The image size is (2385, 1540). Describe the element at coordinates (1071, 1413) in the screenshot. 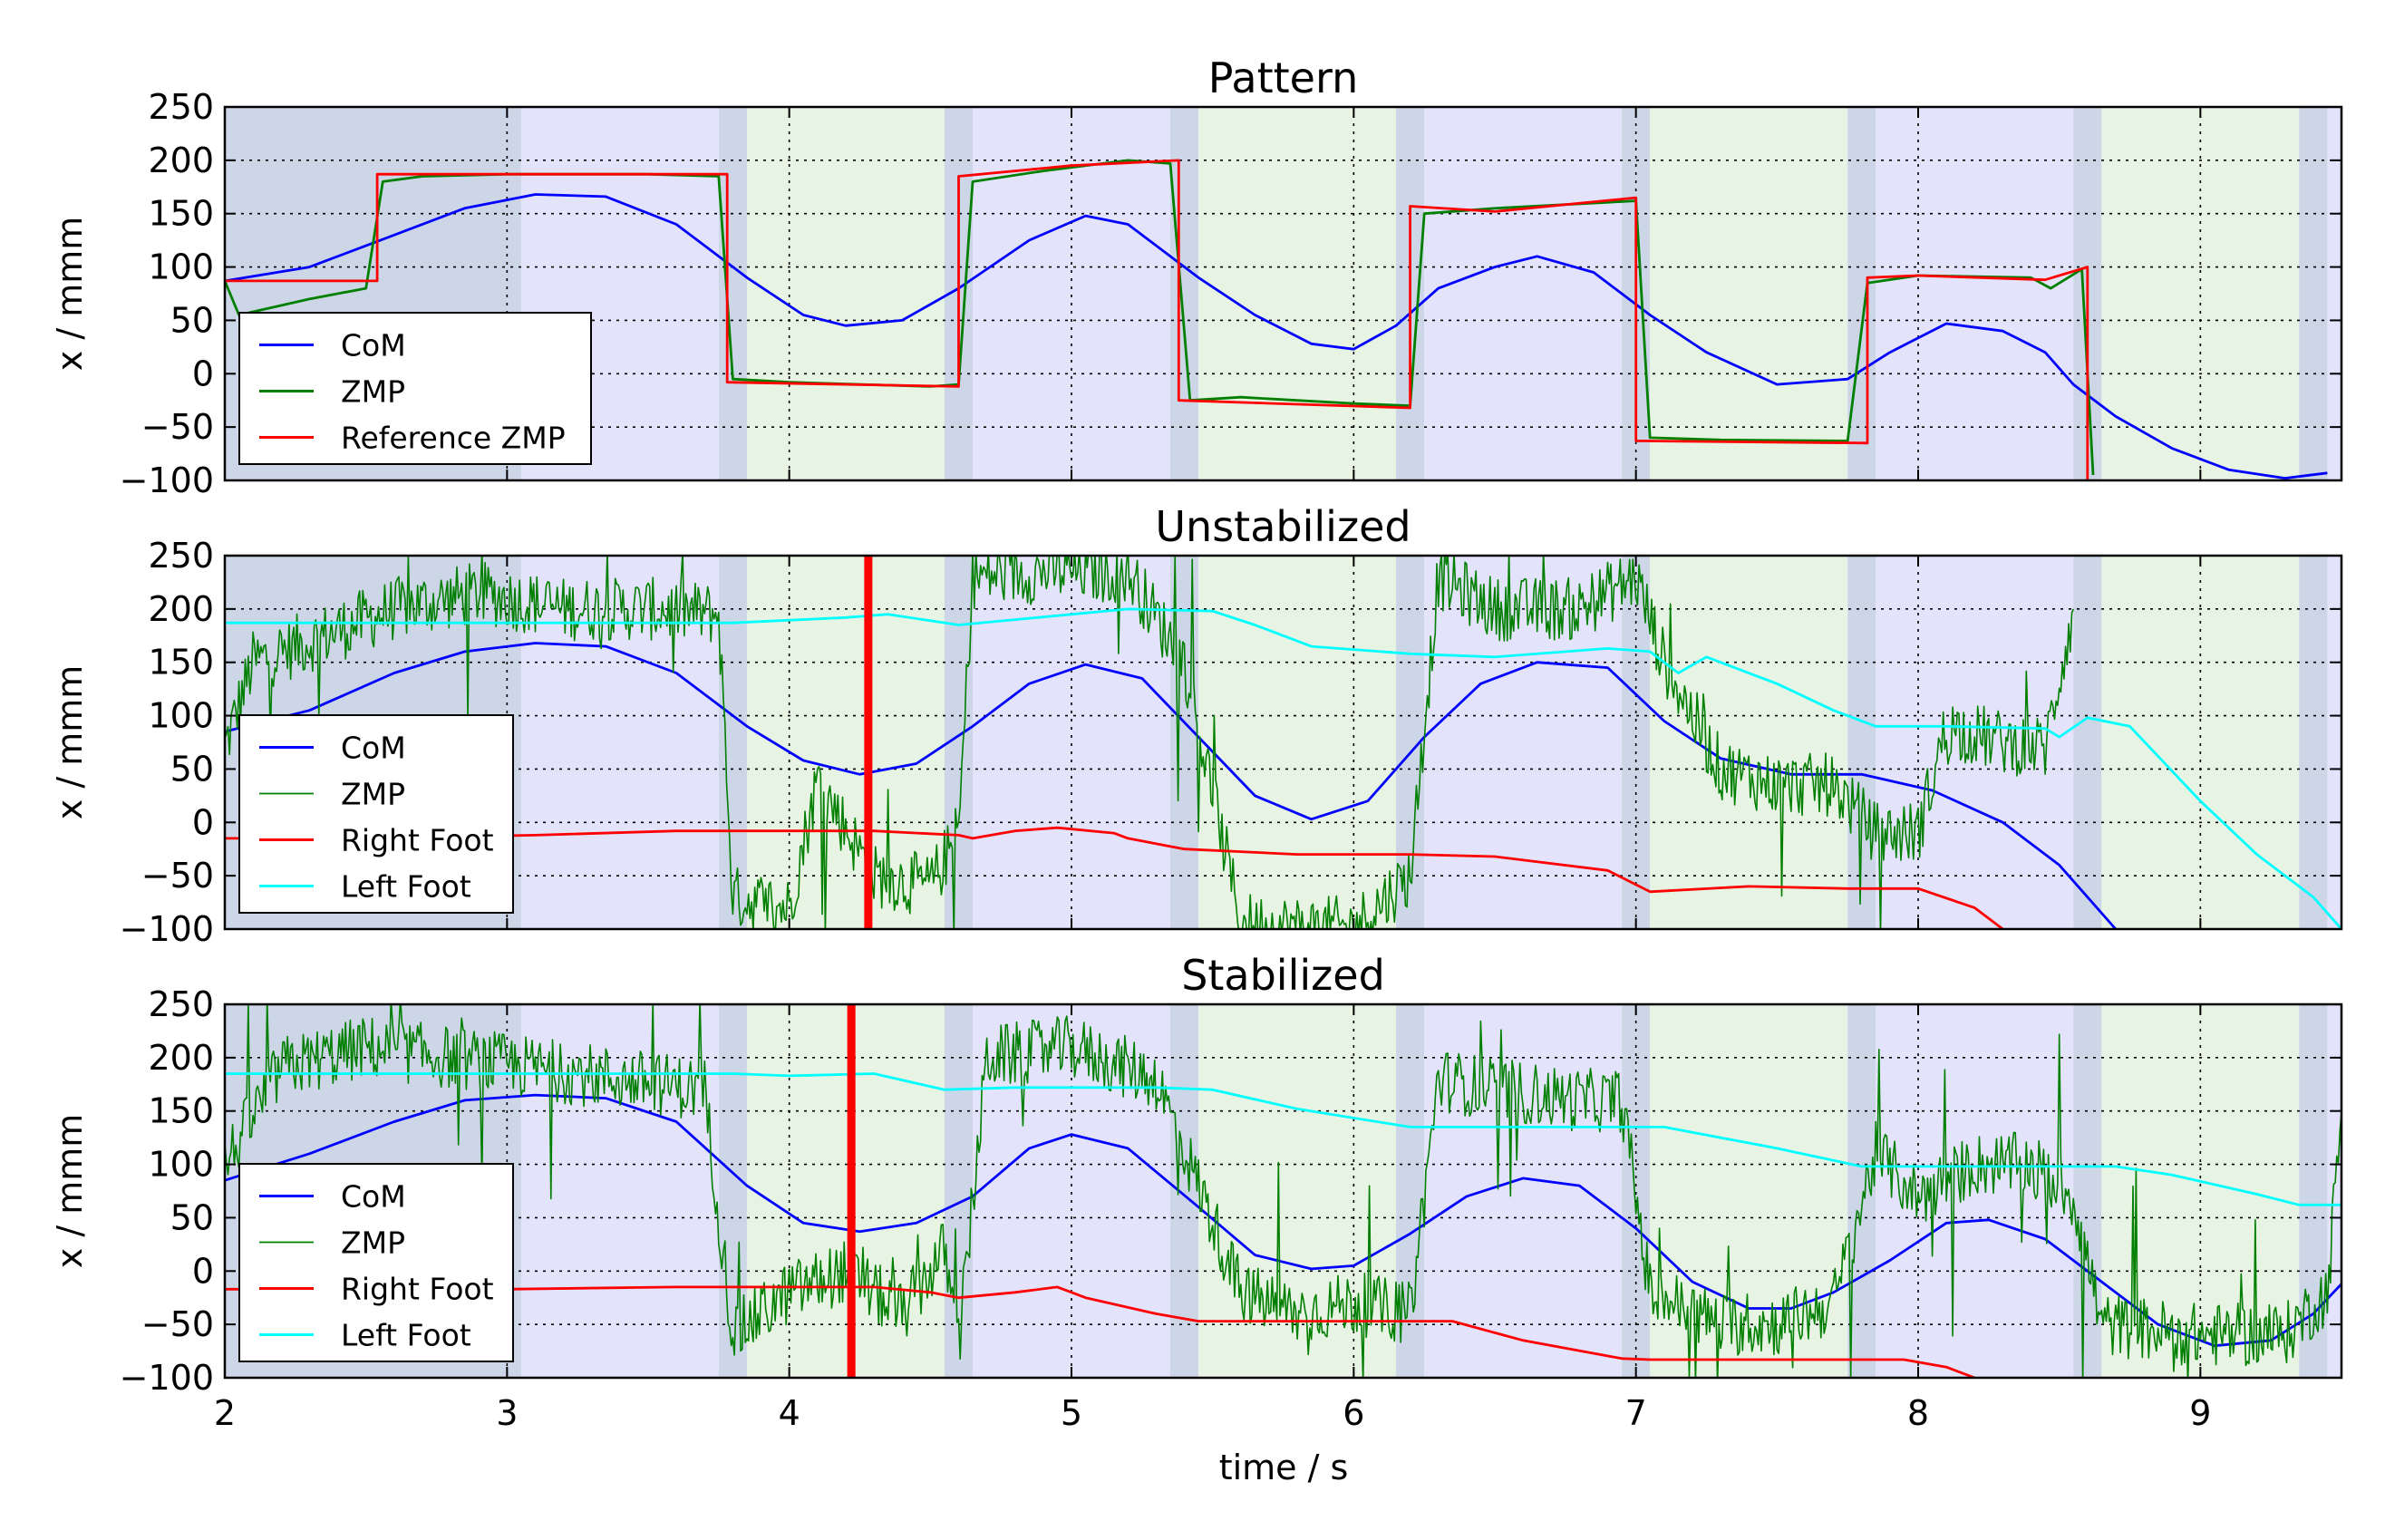

I see `x-tick-label: 5` at that location.